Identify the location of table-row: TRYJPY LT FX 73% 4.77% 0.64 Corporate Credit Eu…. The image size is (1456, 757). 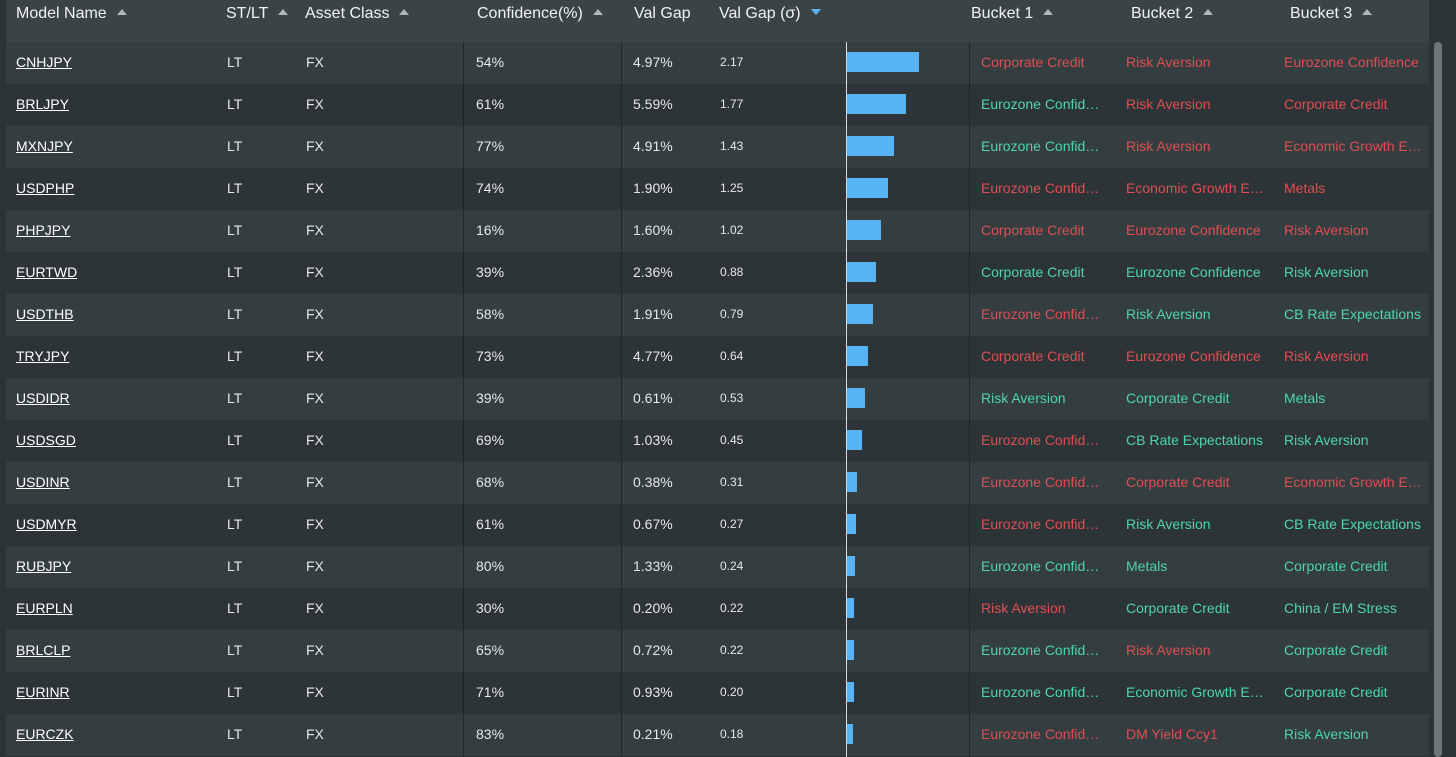
(717, 357).